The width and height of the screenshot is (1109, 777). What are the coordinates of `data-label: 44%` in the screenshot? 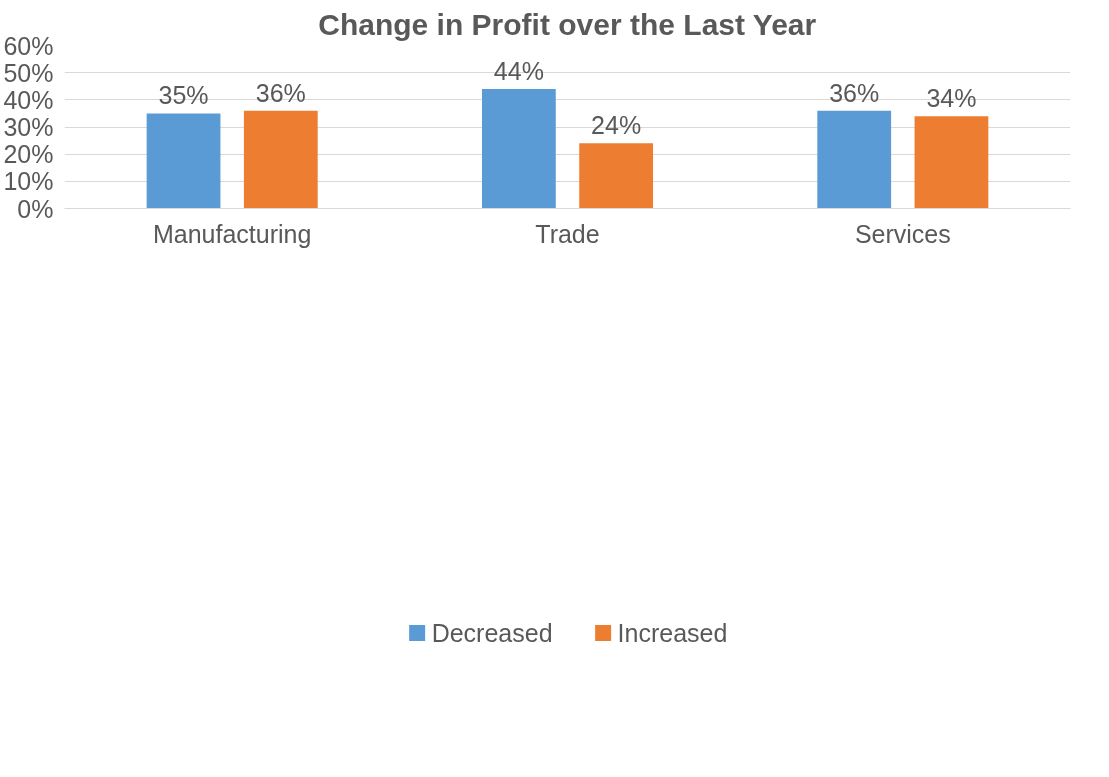 It's located at (518, 70).